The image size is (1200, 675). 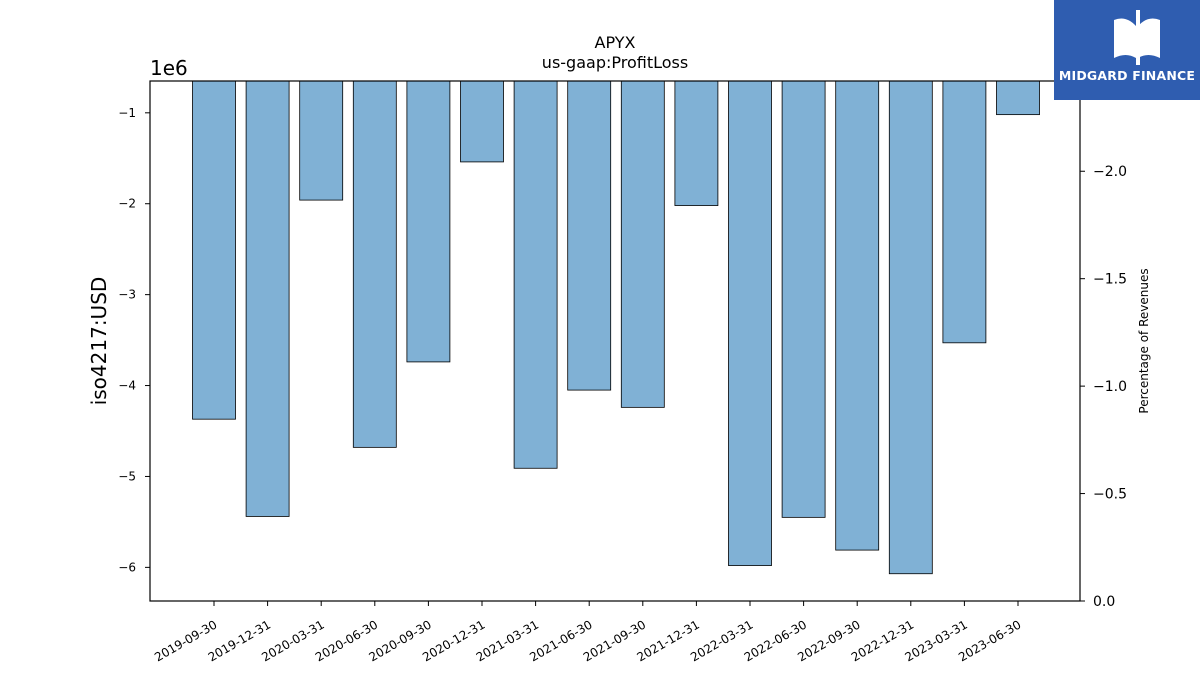 What do you see at coordinates (1104, 602) in the screenshot?
I see `y2-tick-label: 0.0` at bounding box center [1104, 602].